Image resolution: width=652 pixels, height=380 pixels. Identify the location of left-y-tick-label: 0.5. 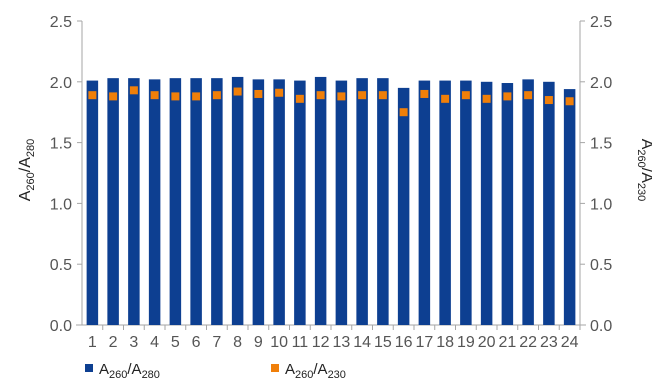
(61, 265).